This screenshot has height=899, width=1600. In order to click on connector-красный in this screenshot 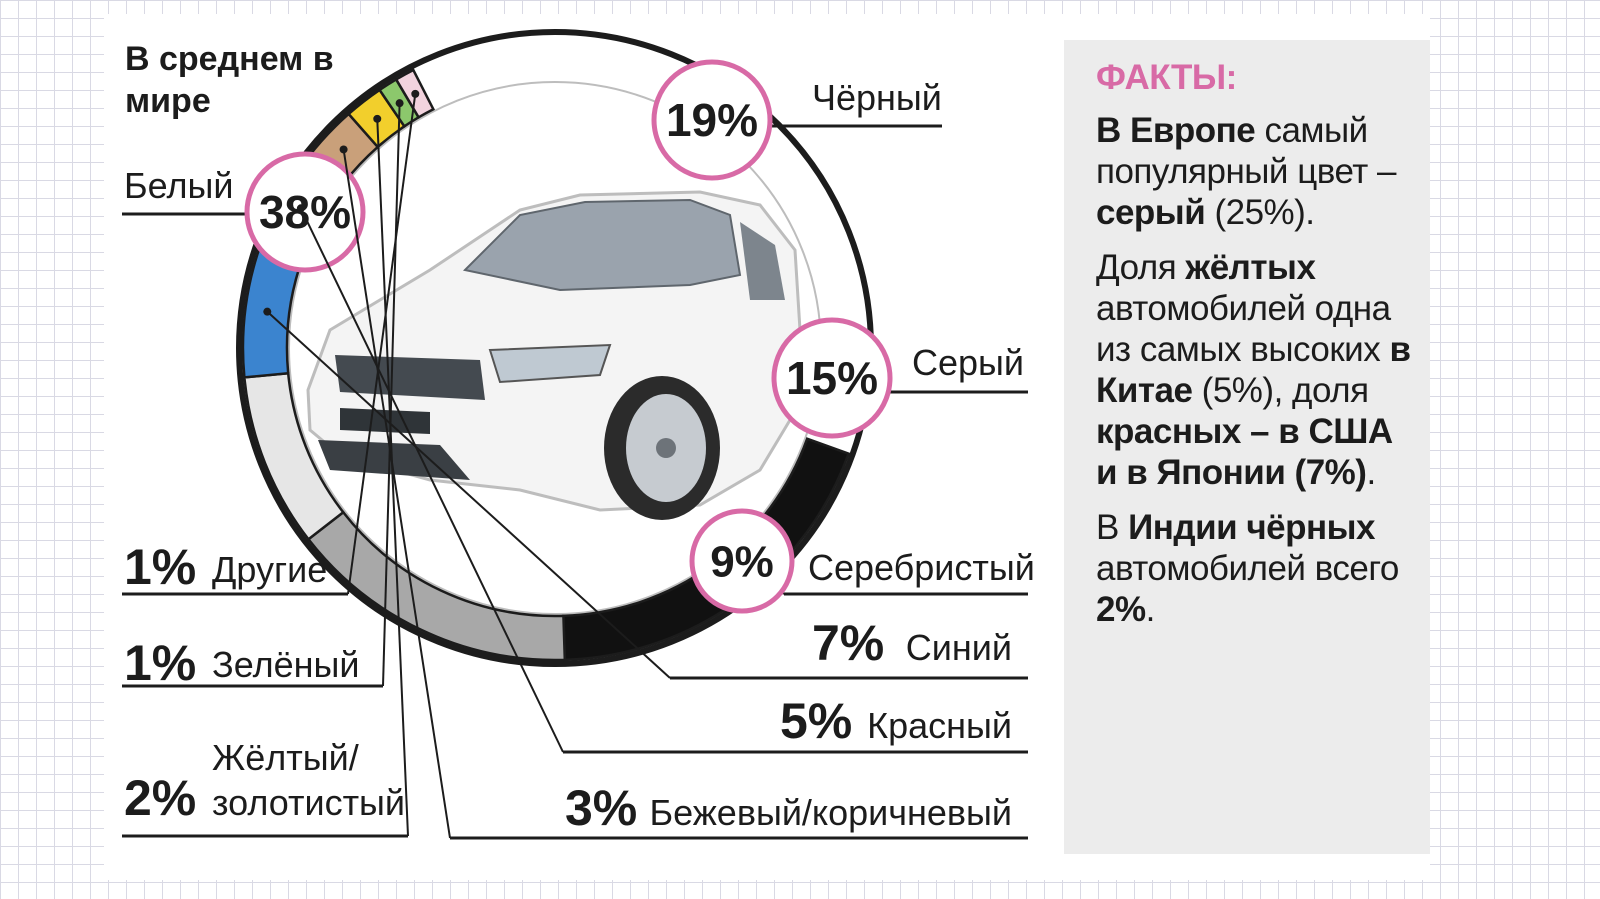, I will do `click(431, 480)`.